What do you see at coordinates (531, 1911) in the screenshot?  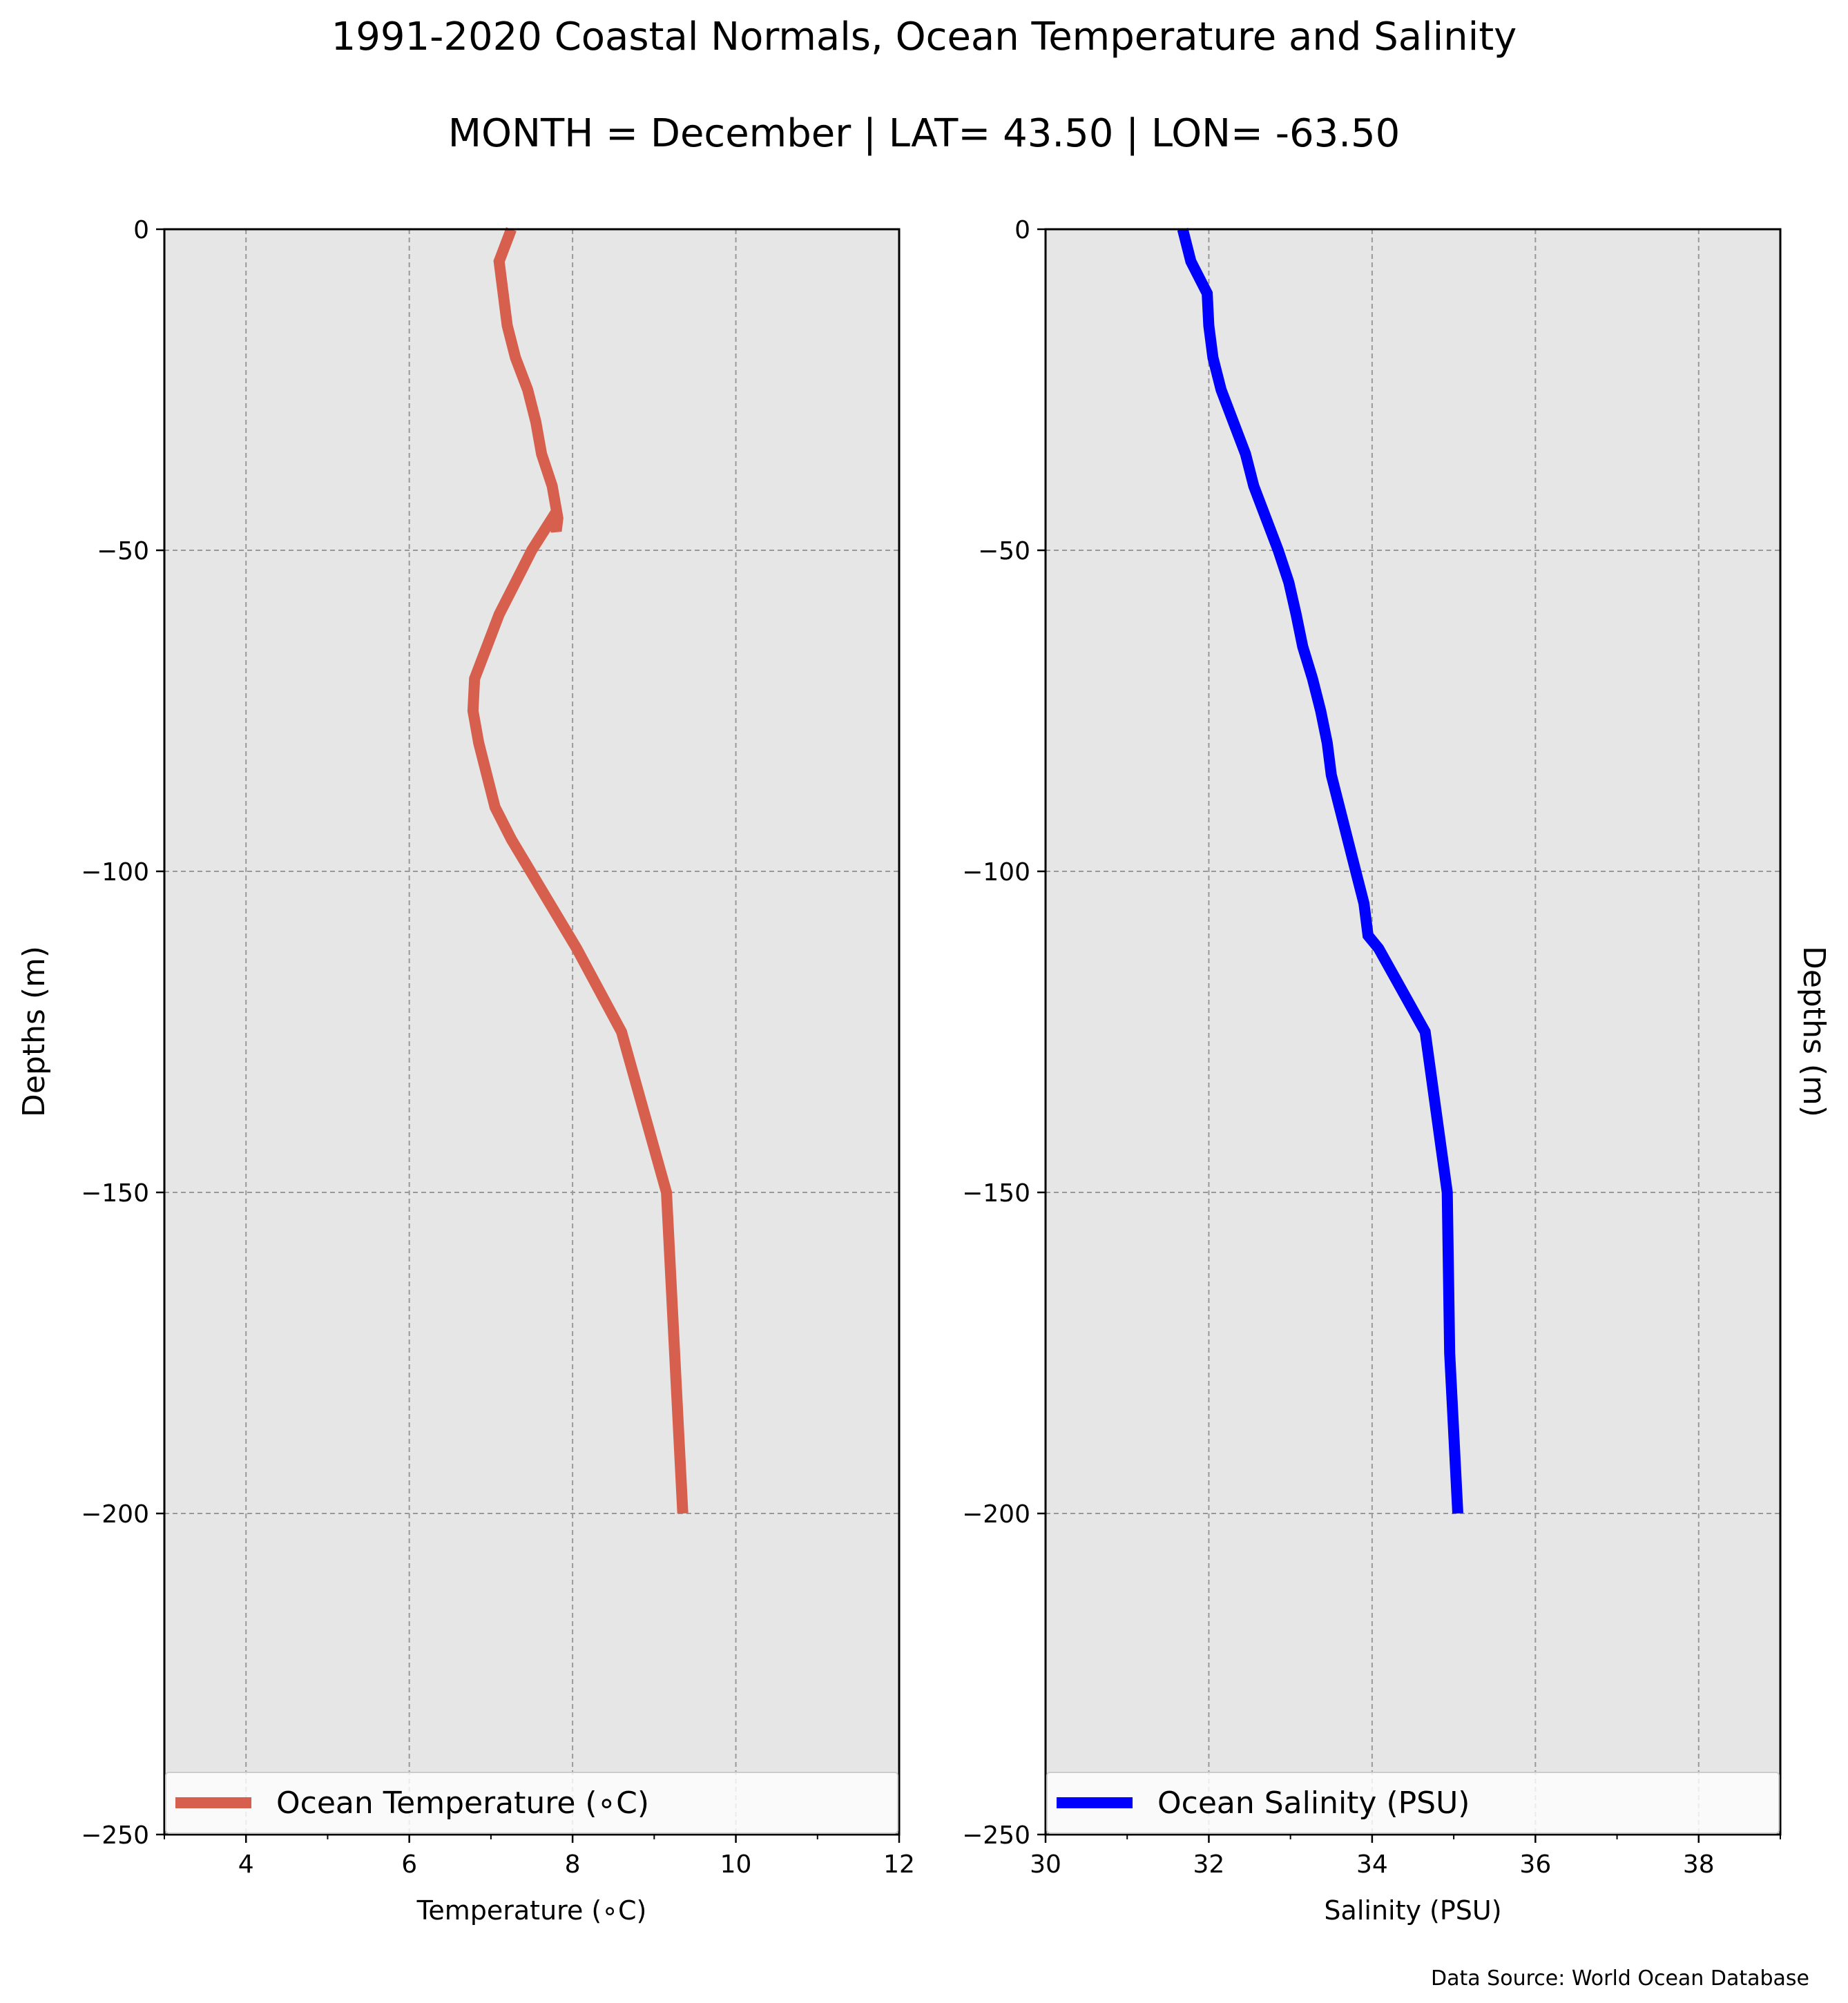 I see `temperature-x-axis-label: Temperature (∘C)` at bounding box center [531, 1911].